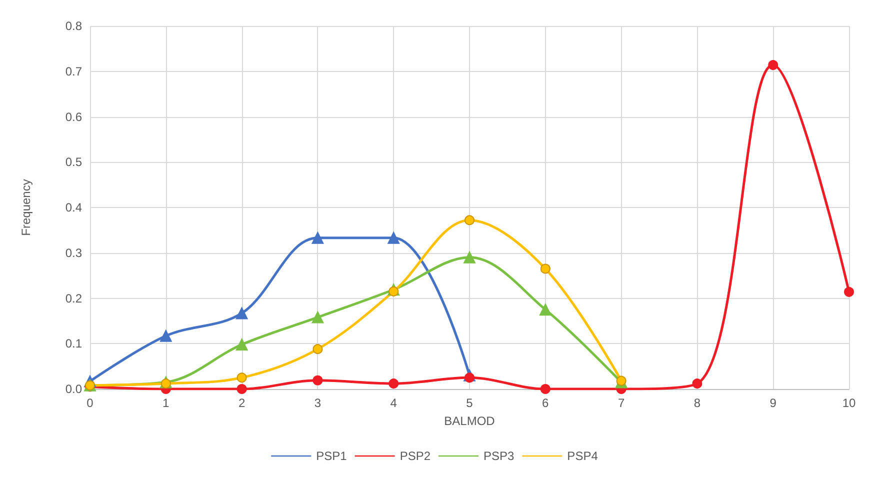 The width and height of the screenshot is (869, 479). I want to click on legend-label: PSP4, so click(582, 456).